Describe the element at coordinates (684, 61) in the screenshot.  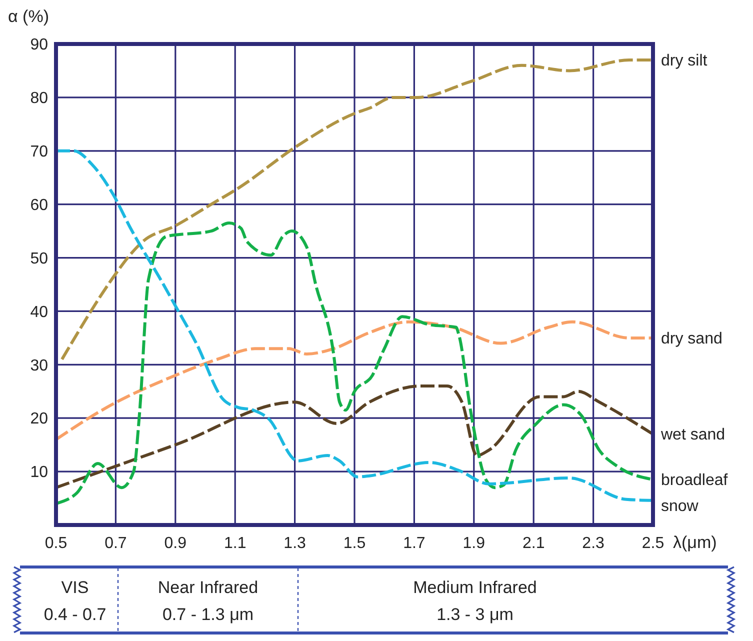
I see `series-label: dry silt` at that location.